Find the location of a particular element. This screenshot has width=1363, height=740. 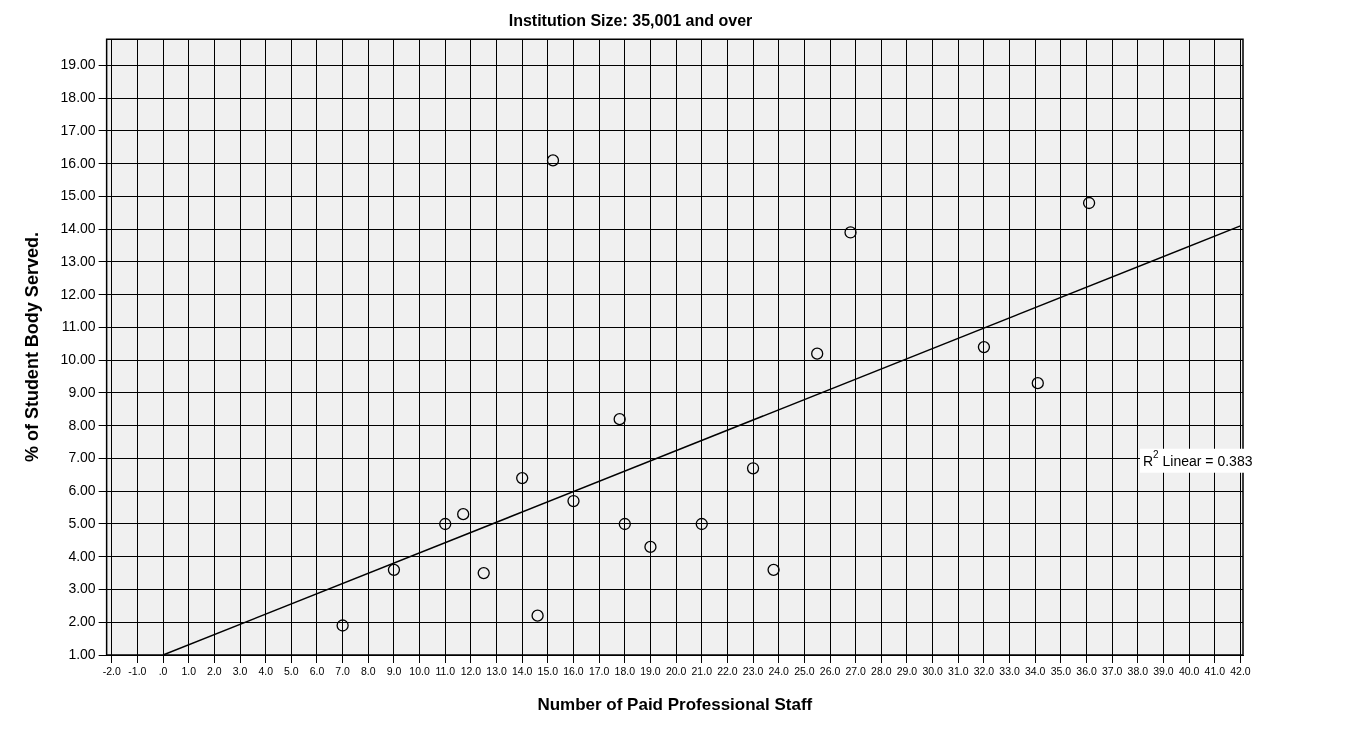

x-tick-label: 36.0 is located at coordinates (1086, 671).